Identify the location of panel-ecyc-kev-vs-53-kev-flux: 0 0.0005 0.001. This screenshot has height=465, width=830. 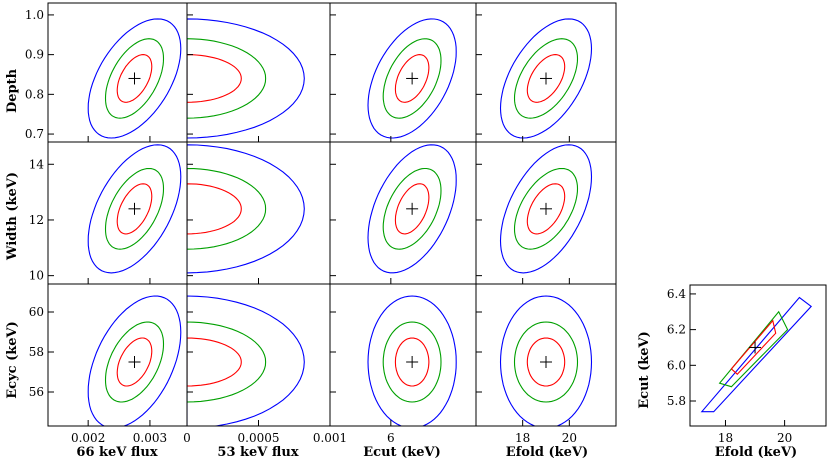
(265, 364).